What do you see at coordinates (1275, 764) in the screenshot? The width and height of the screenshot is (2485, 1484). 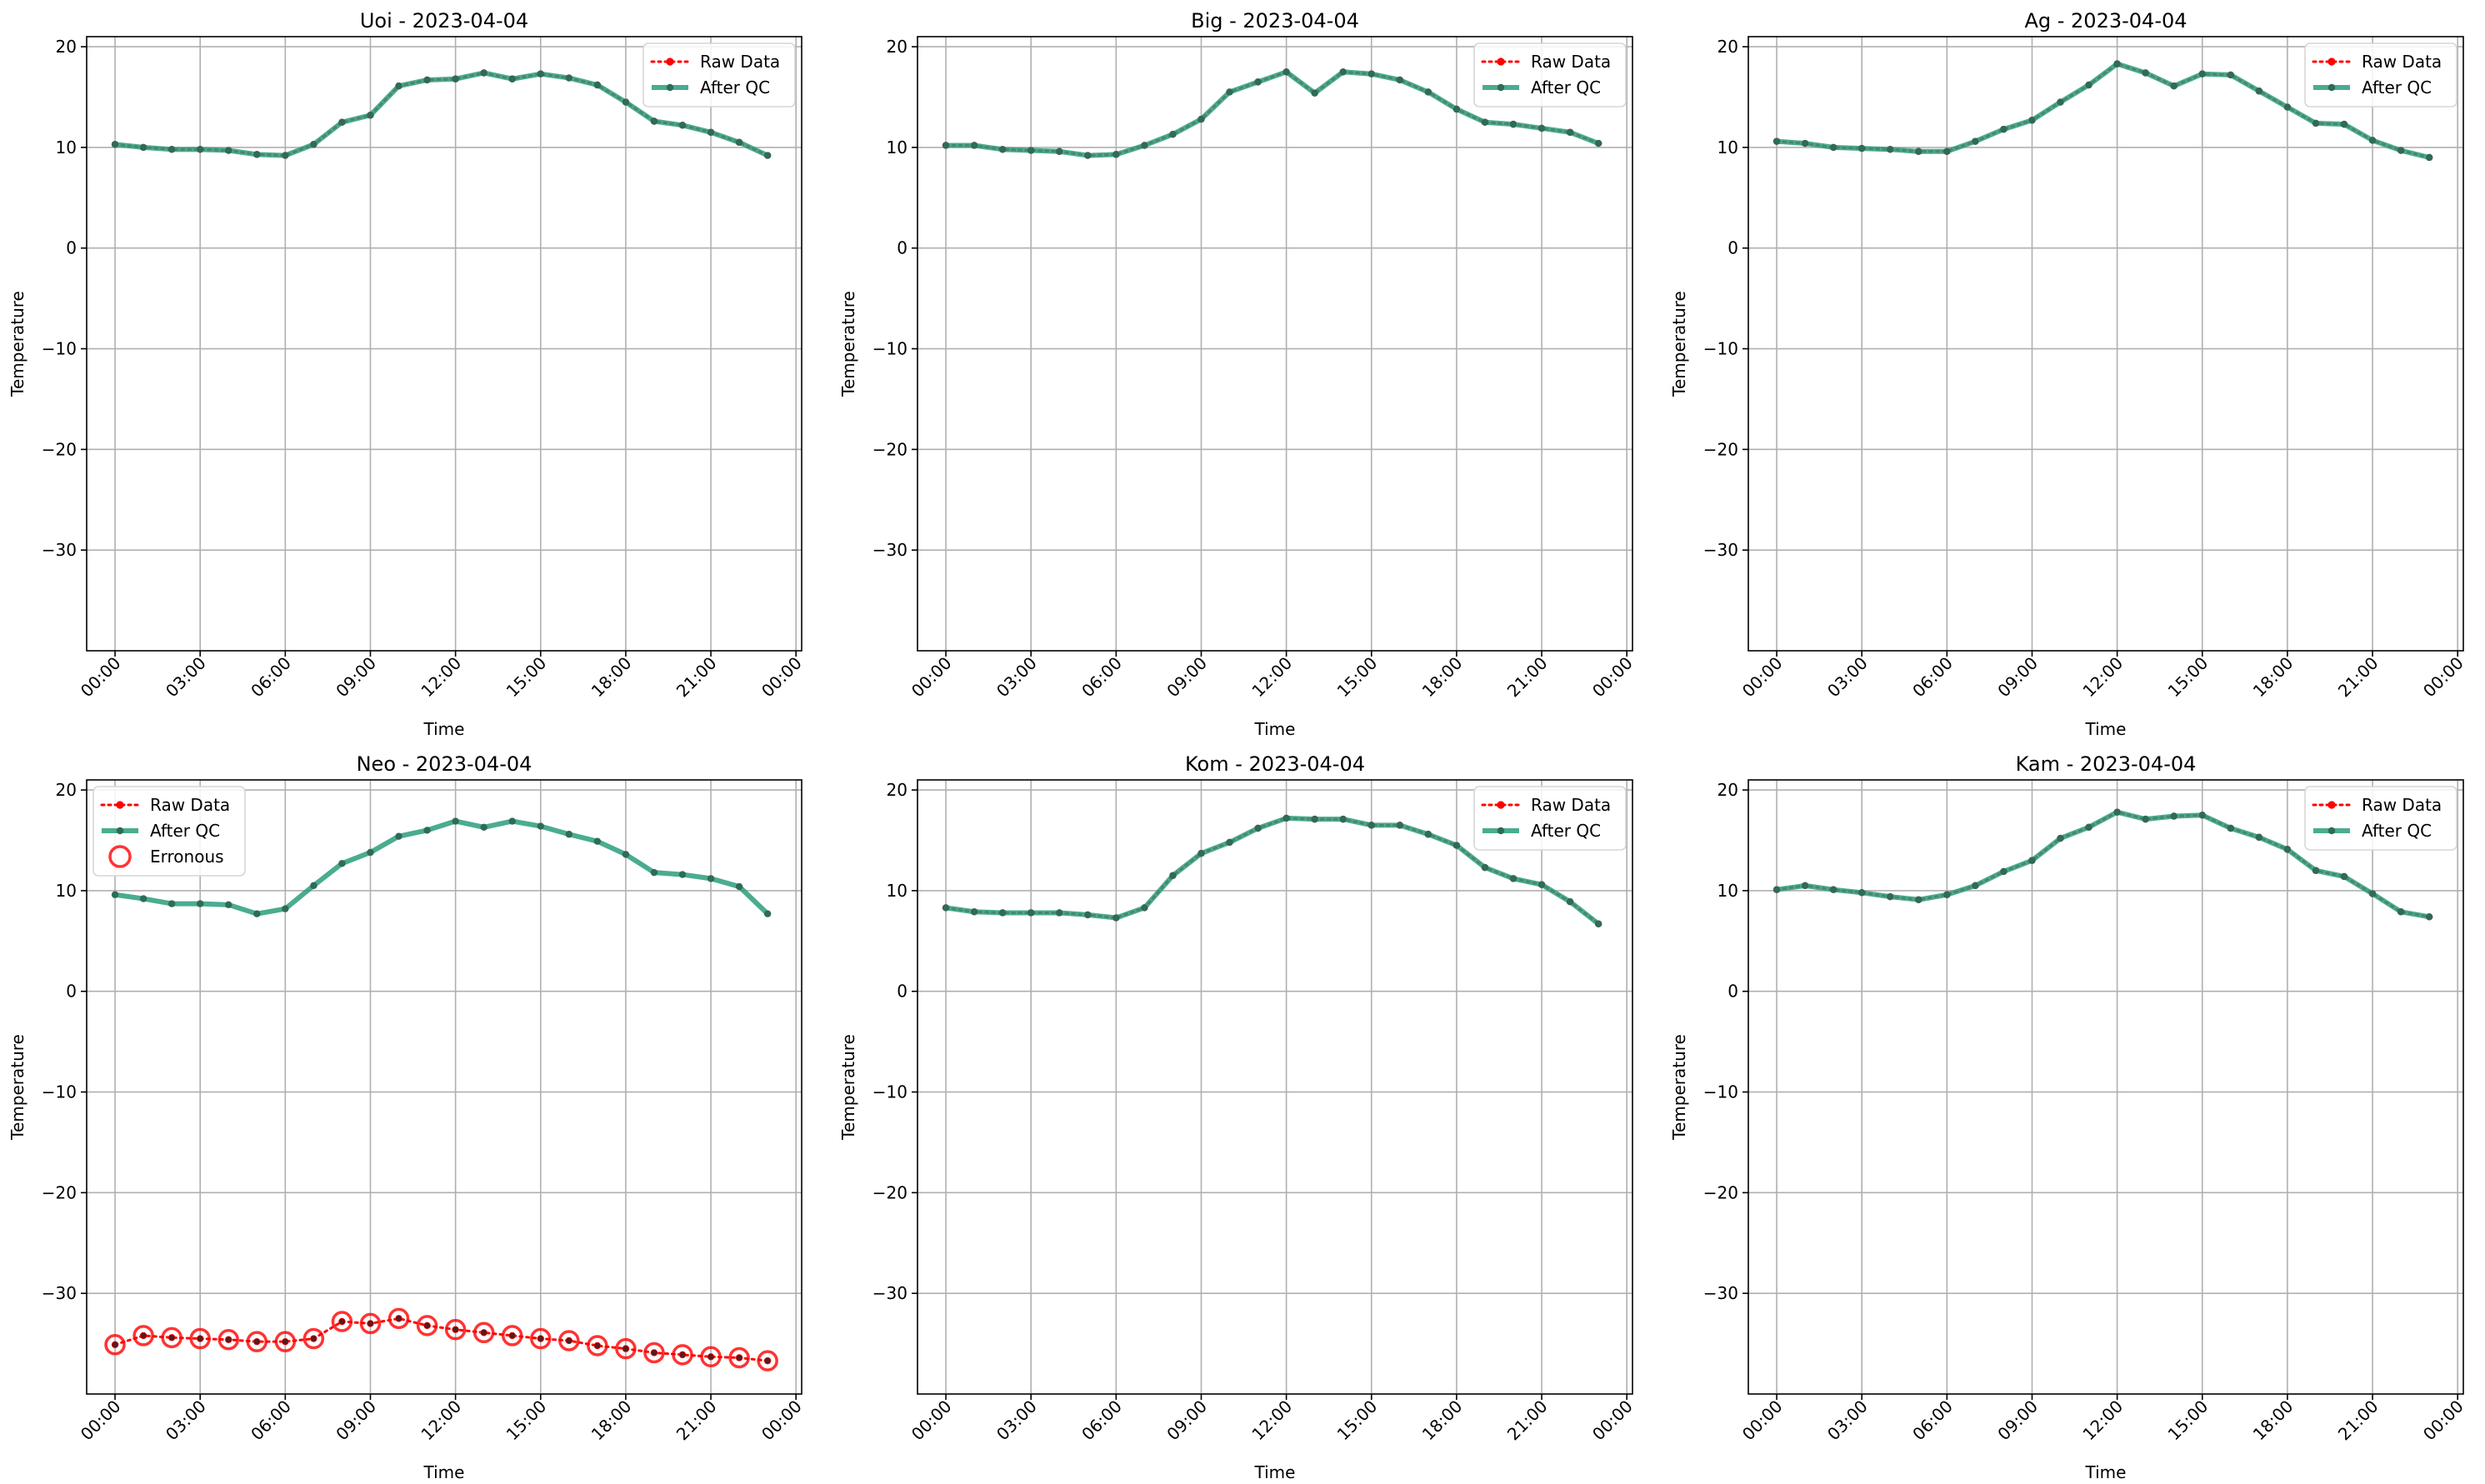 I see `chart-title: Kom - 2023-04-04` at bounding box center [1275, 764].